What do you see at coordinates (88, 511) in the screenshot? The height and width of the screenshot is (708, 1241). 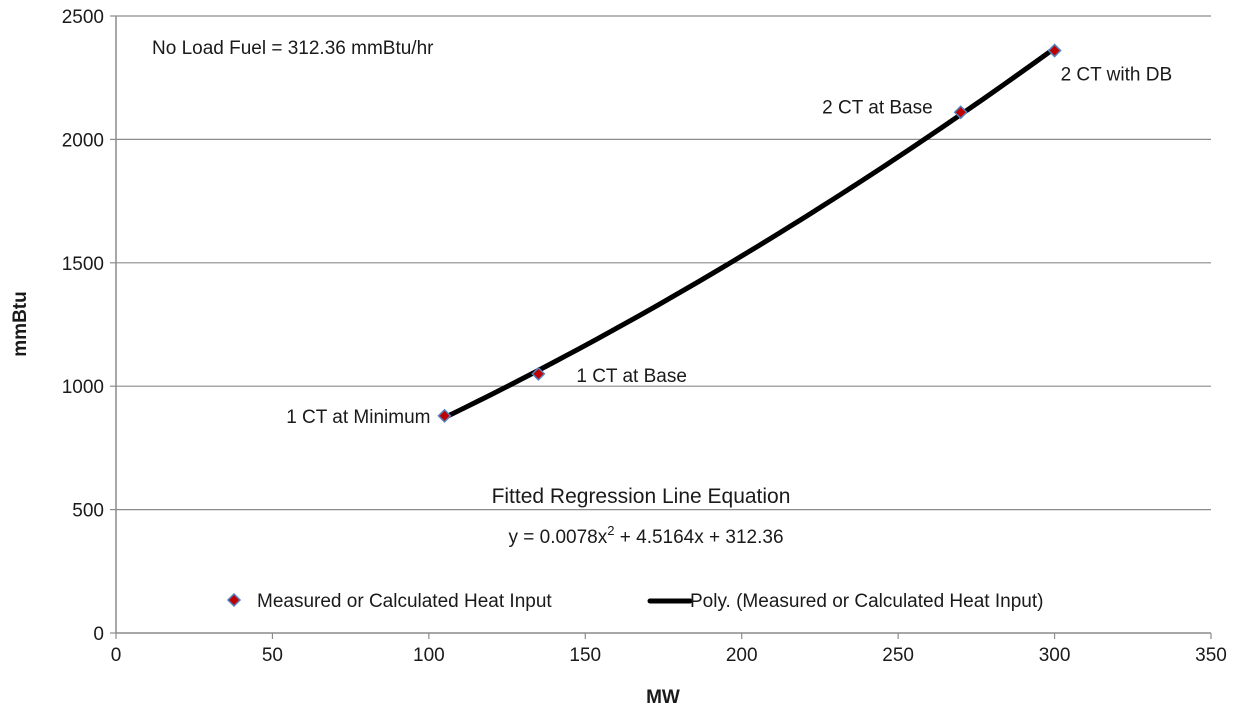 I see `y-tick-label: 500` at bounding box center [88, 511].